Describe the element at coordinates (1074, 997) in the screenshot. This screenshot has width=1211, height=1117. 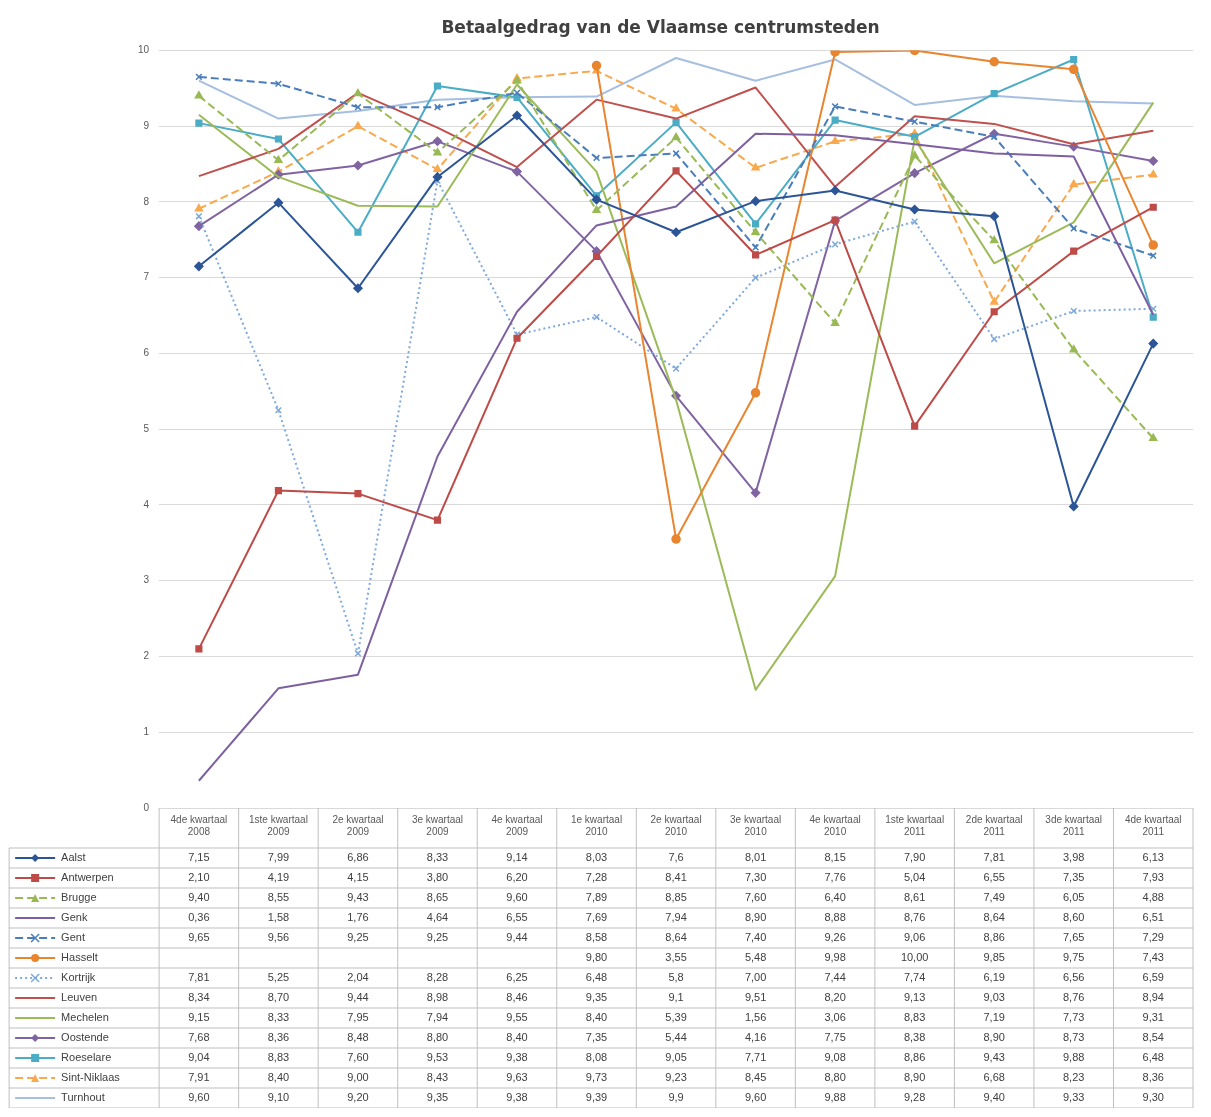
I see `data-label: 8,76` at that location.